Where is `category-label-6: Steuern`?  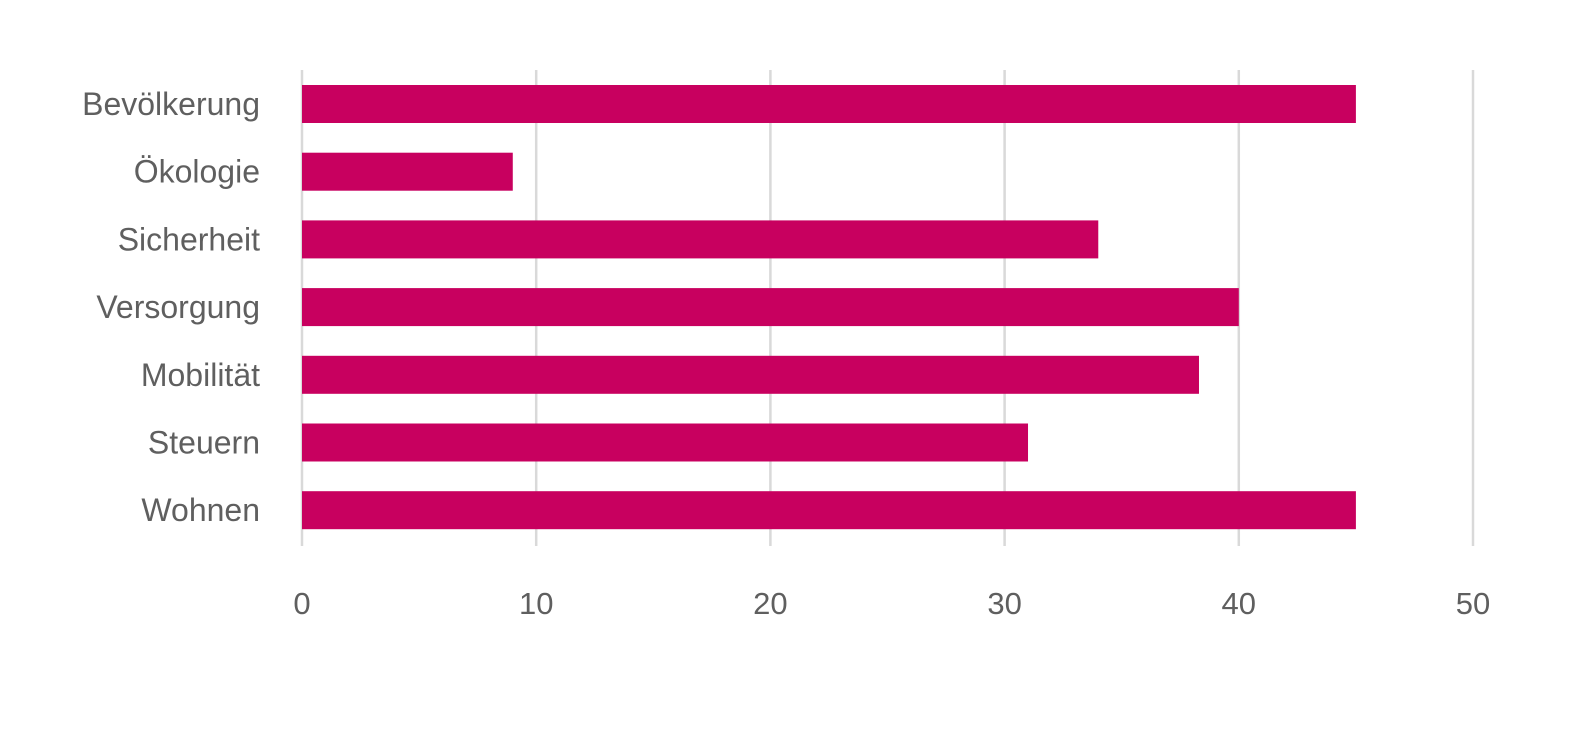 category-label-6: Steuern is located at coordinates (204, 443).